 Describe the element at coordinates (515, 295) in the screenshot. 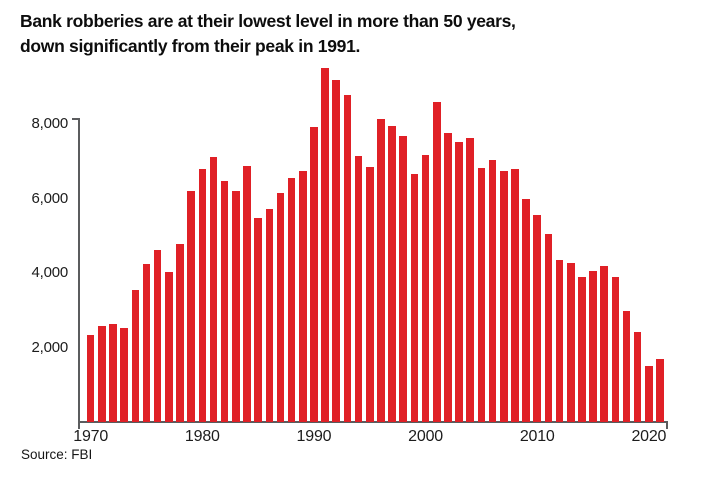

I see `bar-2008` at that location.